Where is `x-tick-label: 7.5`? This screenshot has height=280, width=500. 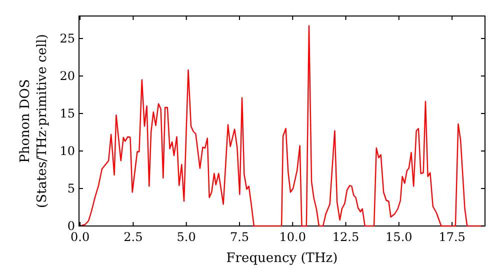
x-tick-label: 7.5 is located at coordinates (240, 237).